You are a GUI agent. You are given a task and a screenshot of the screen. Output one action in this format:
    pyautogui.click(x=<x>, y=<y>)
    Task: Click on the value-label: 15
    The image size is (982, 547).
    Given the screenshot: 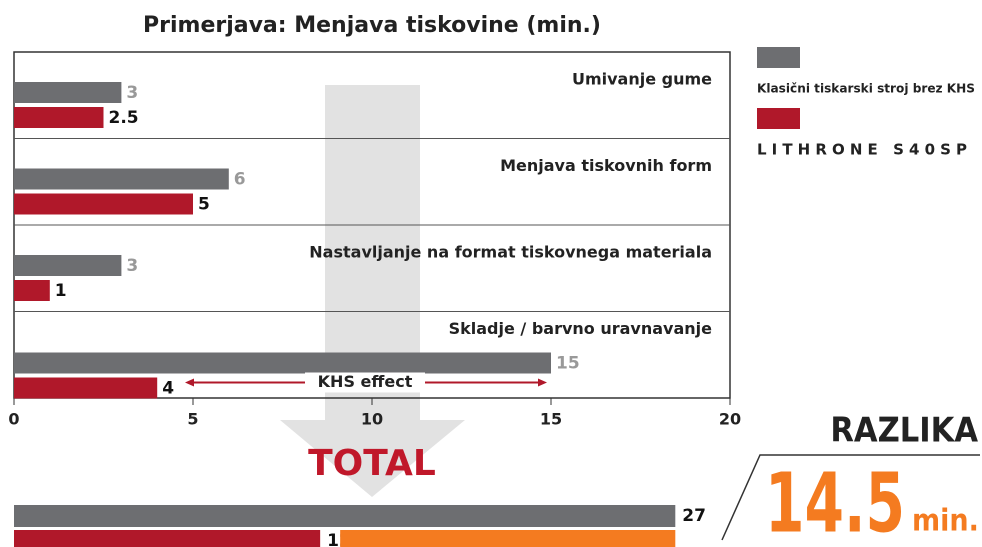 What is the action you would take?
    pyautogui.click(x=568, y=364)
    